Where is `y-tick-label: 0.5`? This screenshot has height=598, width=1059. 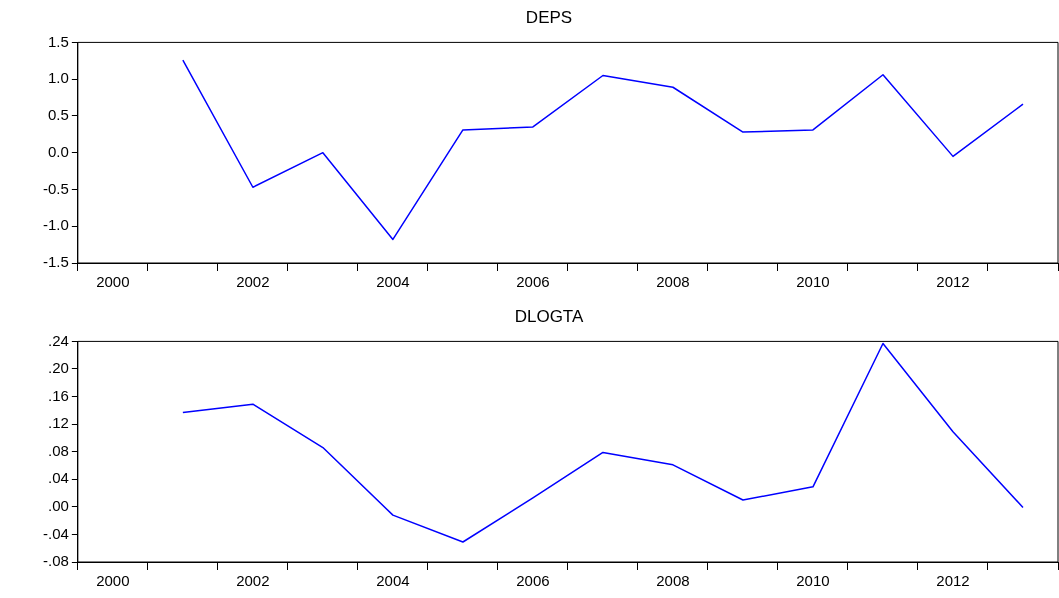 y-tick-label: 0.5 is located at coordinates (58, 115).